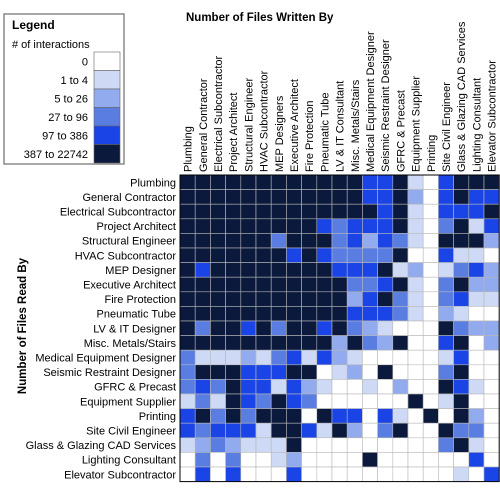 This screenshot has width=500, height=500. What do you see at coordinates (71, 100) in the screenshot?
I see `legend-label: 5 to 26` at bounding box center [71, 100].